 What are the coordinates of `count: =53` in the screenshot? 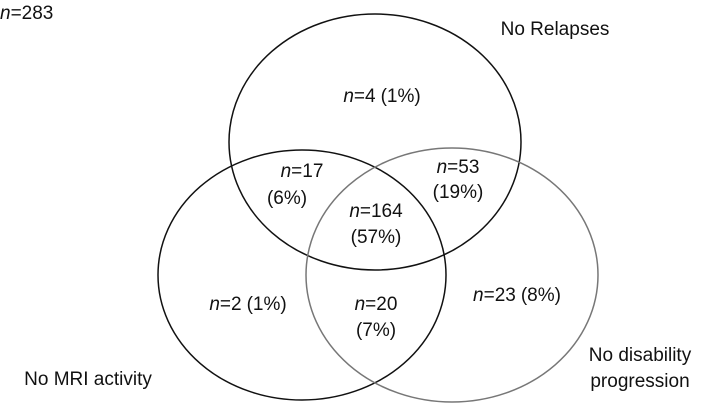 It's located at (463, 167).